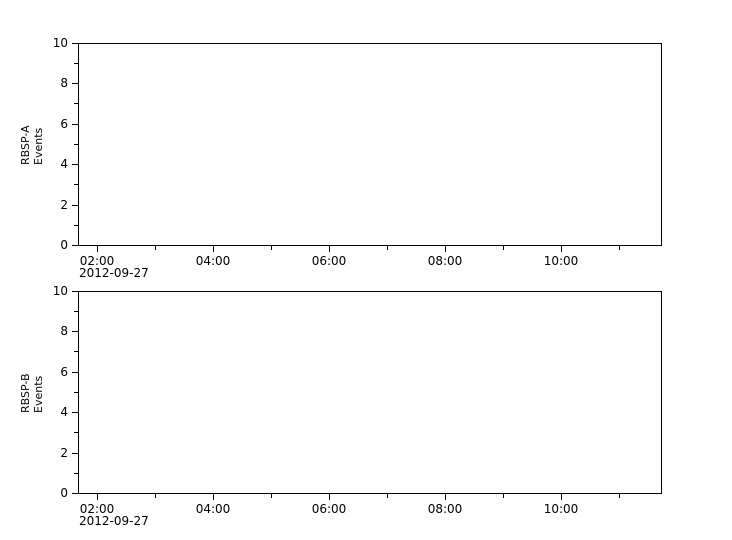  I want to click on y-axis-title-line1-rbsp-b: RBSP-B, so click(25, 393).